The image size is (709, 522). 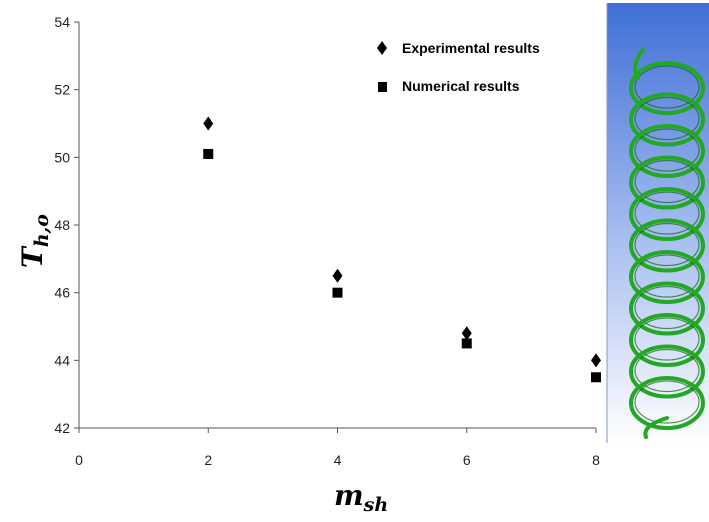 I want to click on legend-diamond-marker, so click(x=382, y=48).